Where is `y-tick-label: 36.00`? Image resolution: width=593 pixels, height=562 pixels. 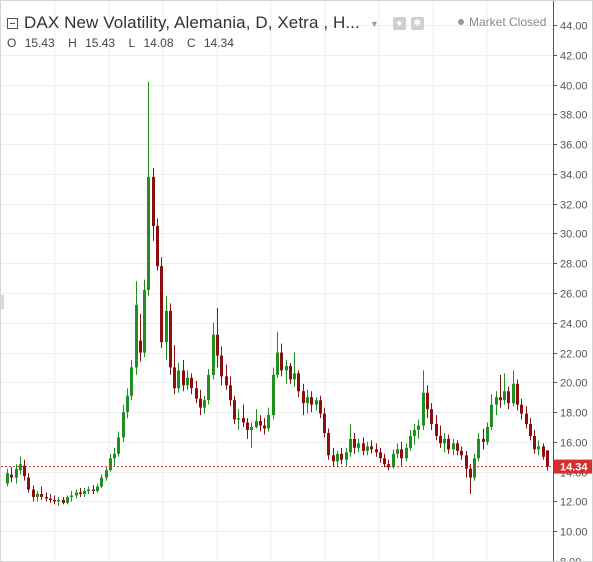
y-tick-label: 36.00 is located at coordinates (574, 146).